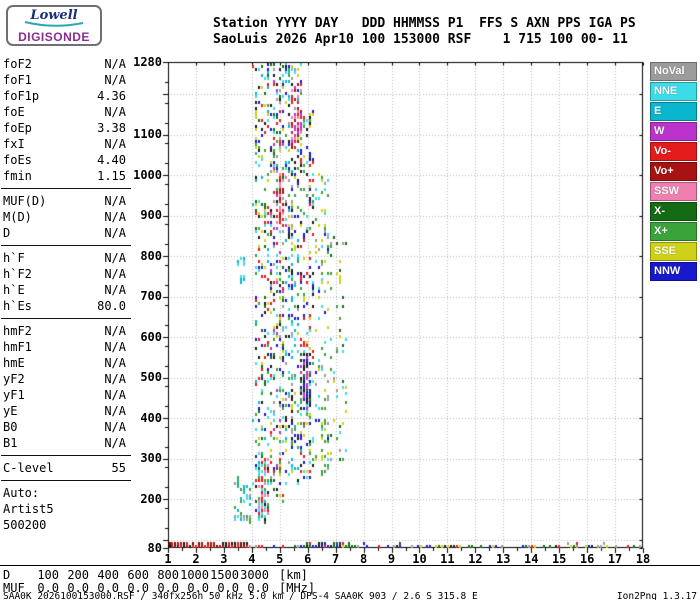 This screenshot has height=600, width=700. What do you see at coordinates (66, 128) in the screenshot?
I see `param-row-foep: foEp 3.38` at bounding box center [66, 128].